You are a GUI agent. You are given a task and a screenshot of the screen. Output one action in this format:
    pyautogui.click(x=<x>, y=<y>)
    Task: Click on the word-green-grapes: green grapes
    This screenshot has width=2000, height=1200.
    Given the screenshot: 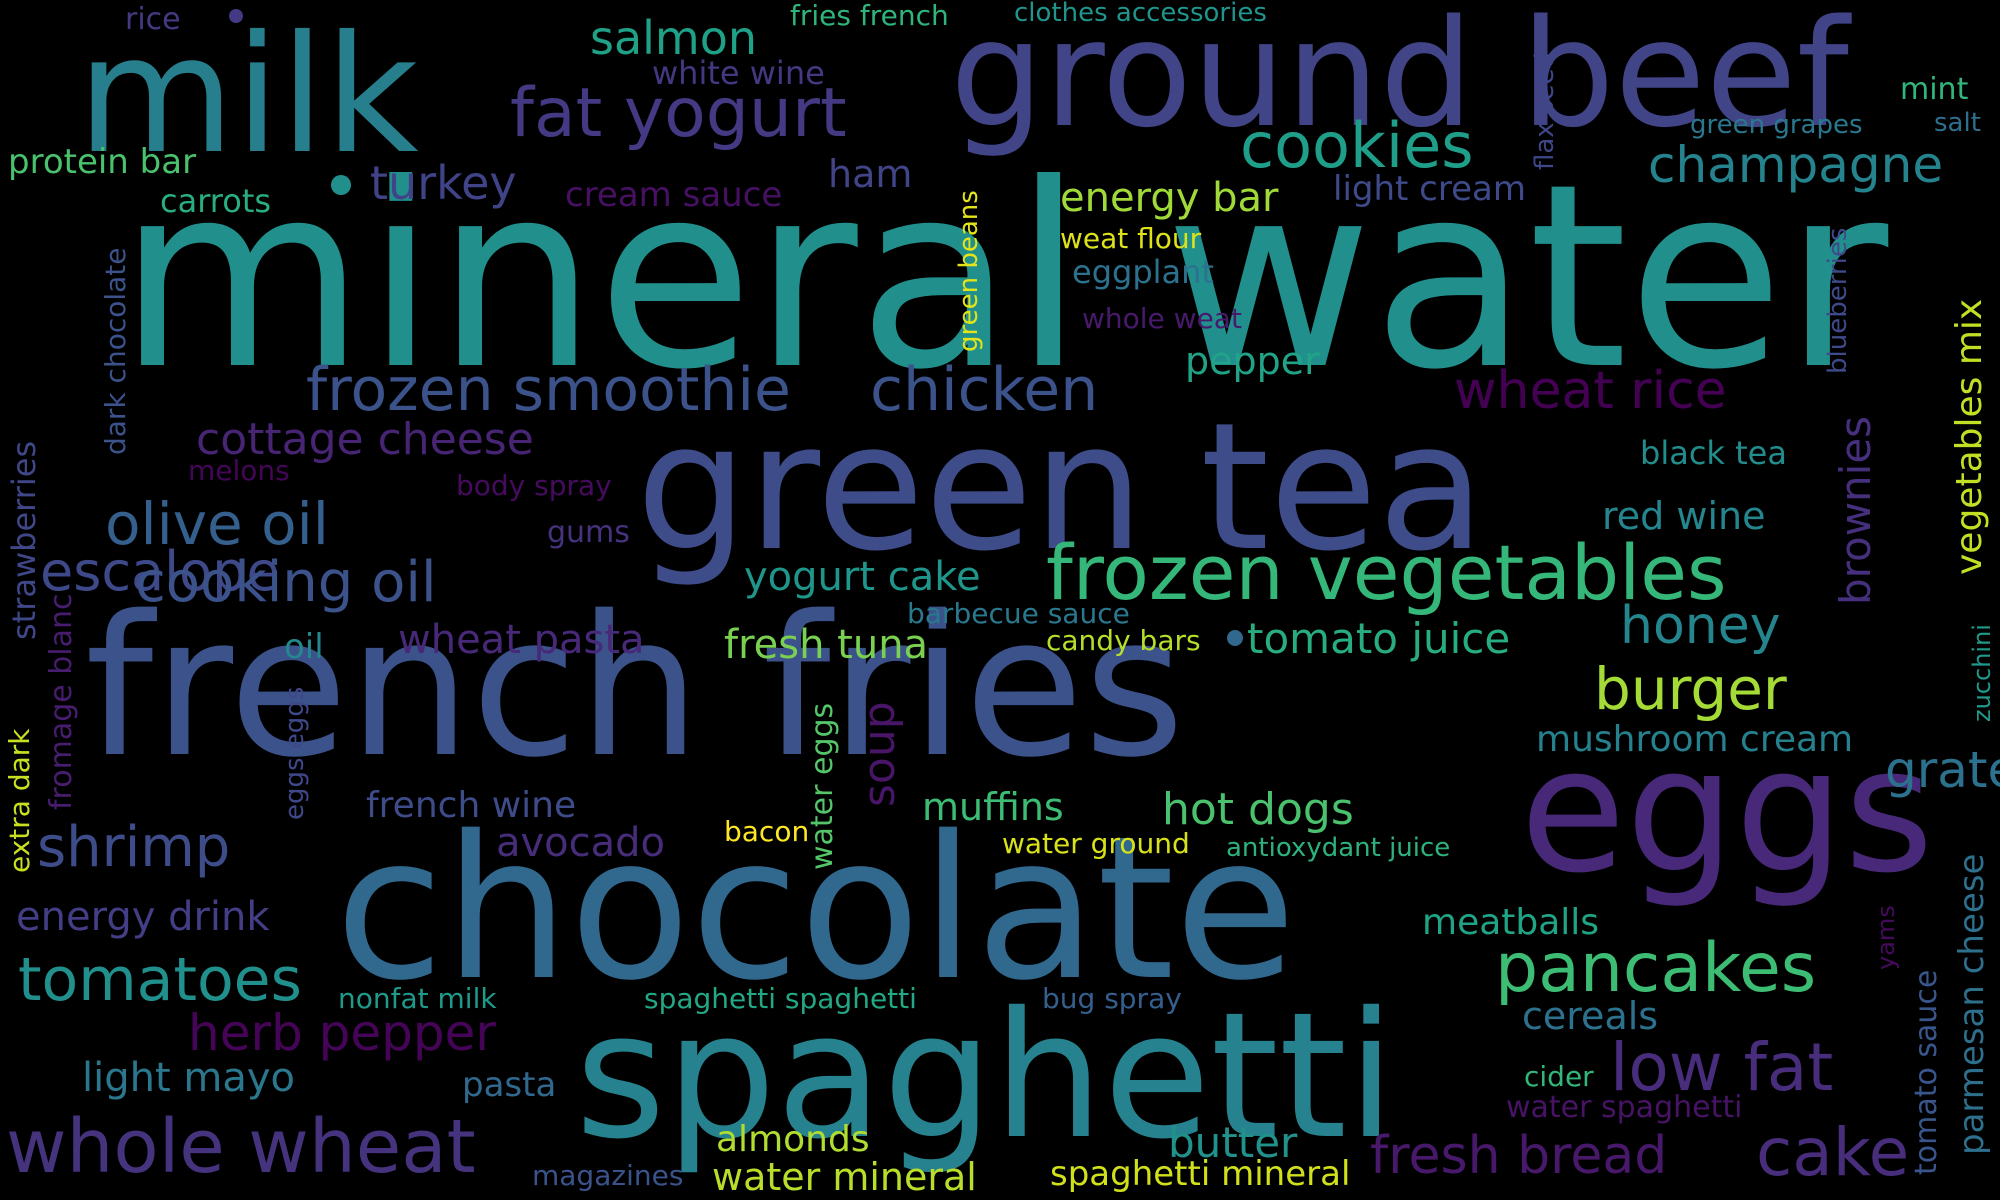 What is the action you would take?
    pyautogui.click(x=1776, y=125)
    